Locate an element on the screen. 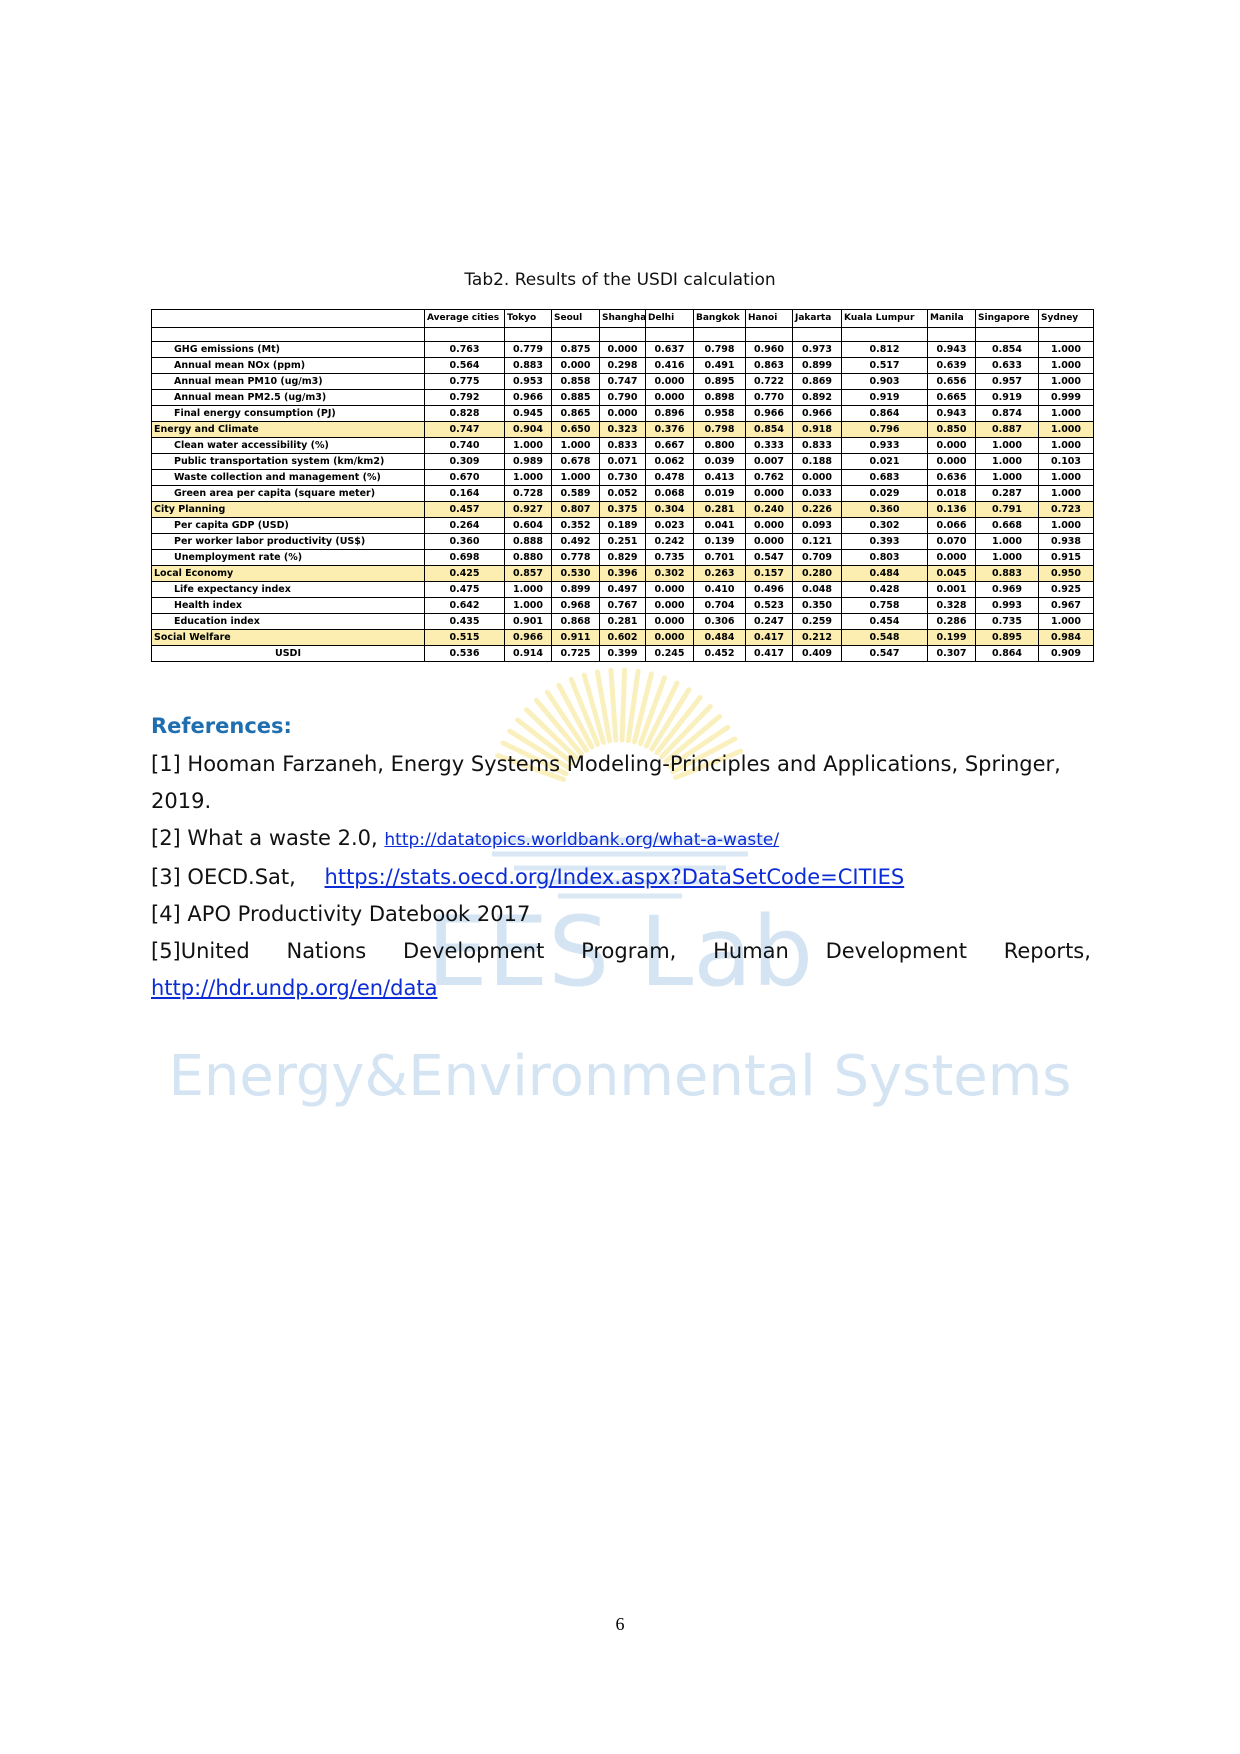 Image resolution: width=1240 pixels, height=1754 pixels. table-cell: 0.328 is located at coordinates (951, 605).